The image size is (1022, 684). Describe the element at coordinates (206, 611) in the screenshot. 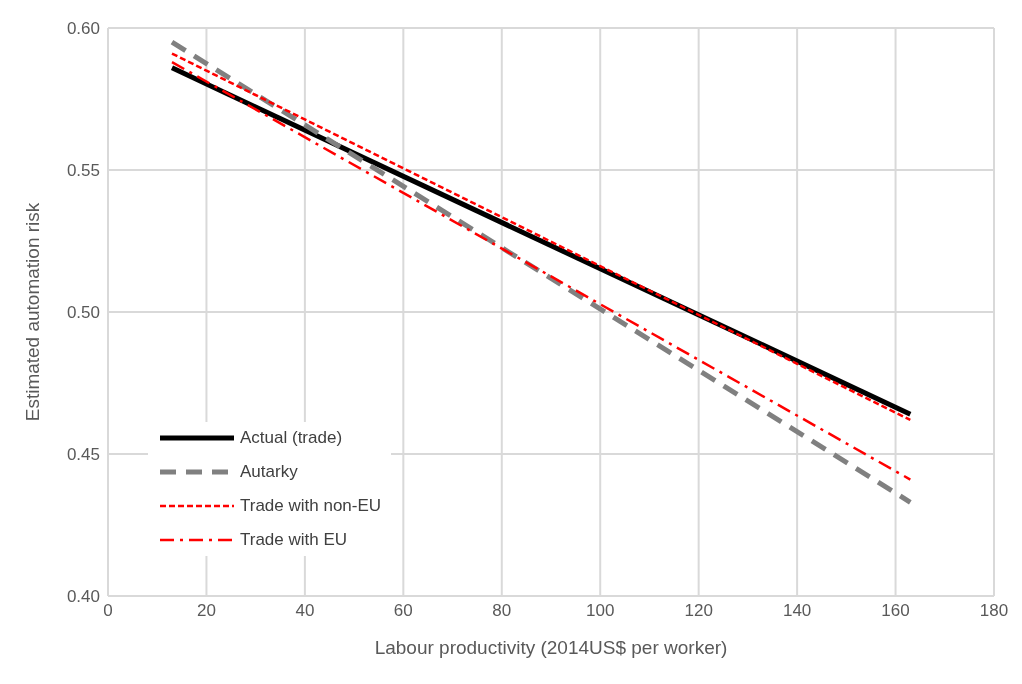

I see `x-tick-label: 20` at that location.